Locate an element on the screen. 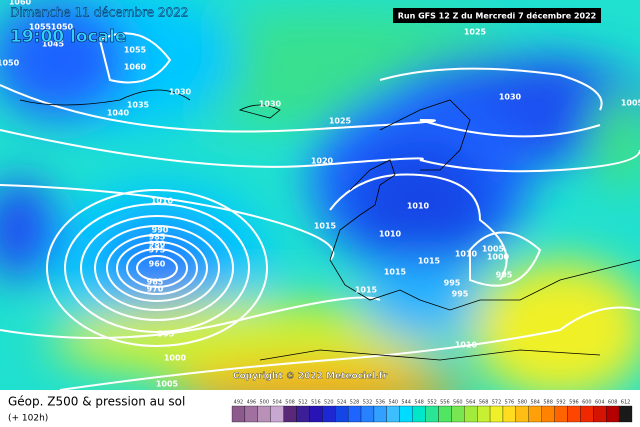 This screenshot has width=640, height=427. scale-label: 600 is located at coordinates (587, 403).